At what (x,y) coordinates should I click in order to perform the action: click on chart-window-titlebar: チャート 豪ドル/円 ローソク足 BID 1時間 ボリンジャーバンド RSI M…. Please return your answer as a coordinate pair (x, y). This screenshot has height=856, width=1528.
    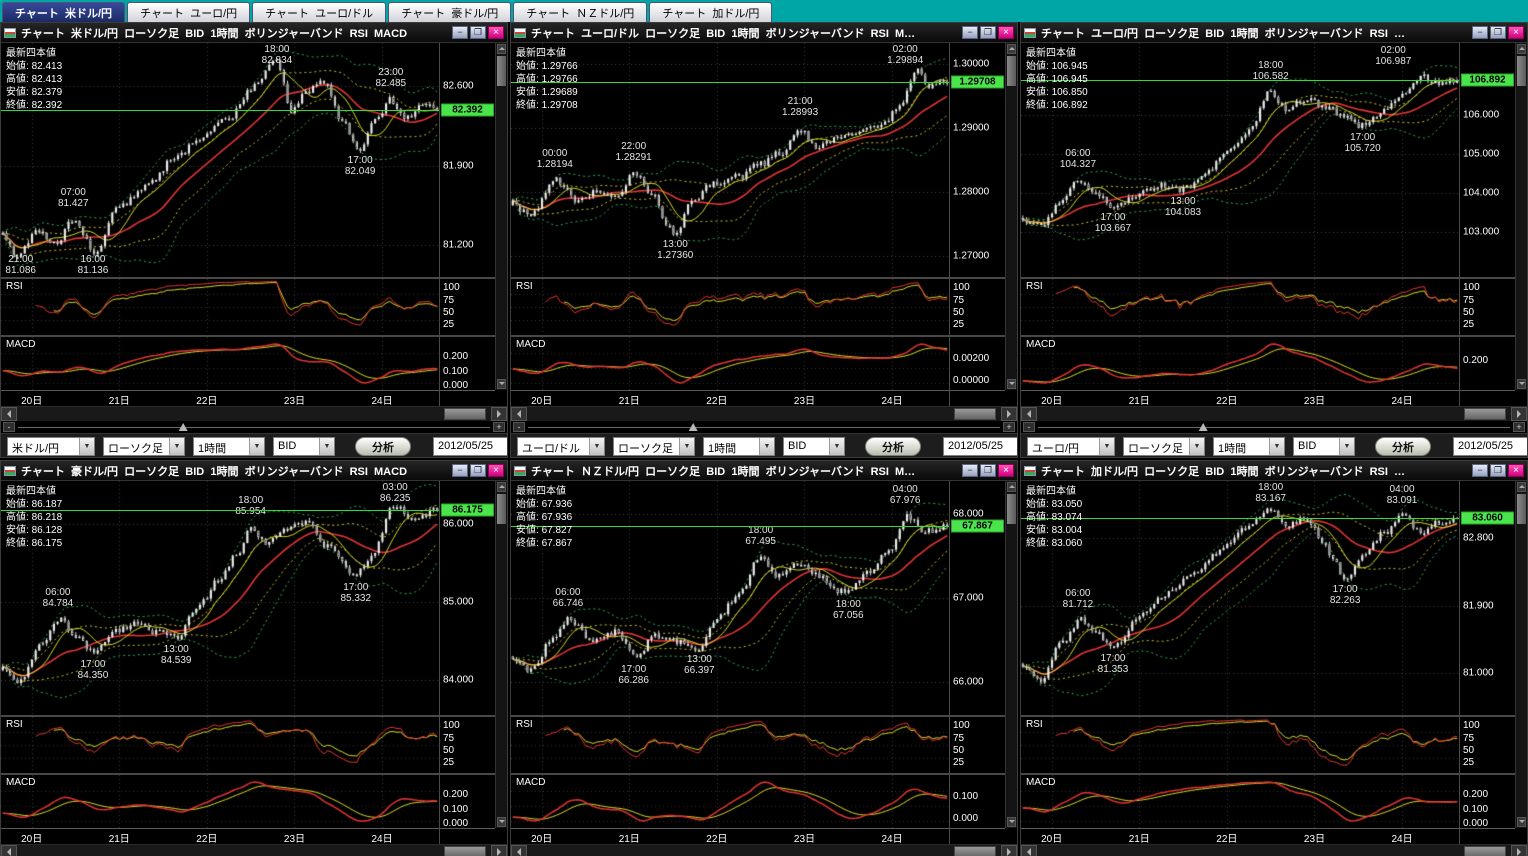
    Looking at the image, I should click on (254, 471).